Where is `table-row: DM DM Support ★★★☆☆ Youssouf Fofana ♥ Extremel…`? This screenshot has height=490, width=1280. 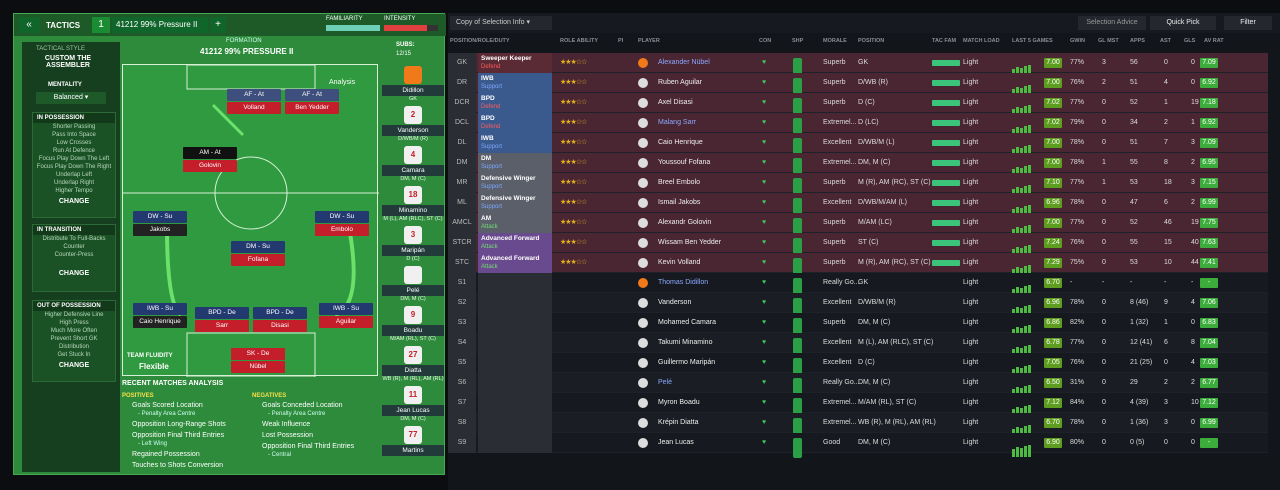
table-row: DM DM Support ★★★☆☆ Youssouf Fofana ♥ Extremel… is located at coordinates (858, 165).